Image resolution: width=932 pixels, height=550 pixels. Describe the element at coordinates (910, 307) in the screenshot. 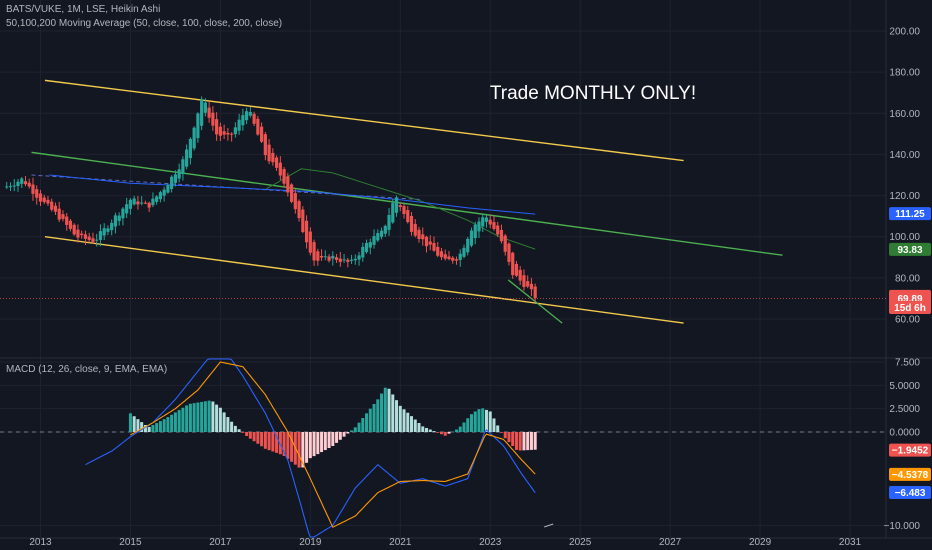

I see `price-badge-bg` at that location.